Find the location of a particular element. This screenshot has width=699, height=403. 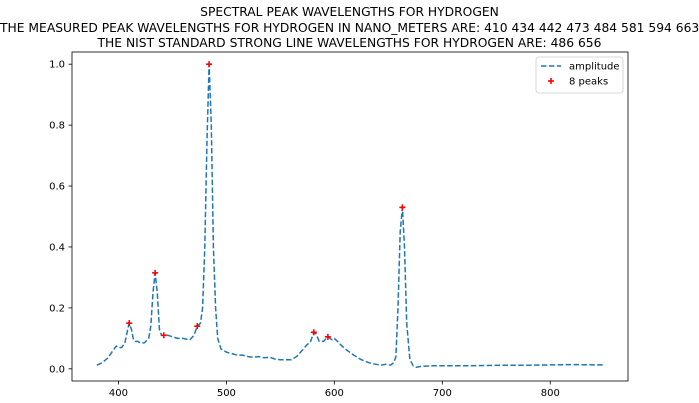

legend-marker-peaks is located at coordinates (551, 81).